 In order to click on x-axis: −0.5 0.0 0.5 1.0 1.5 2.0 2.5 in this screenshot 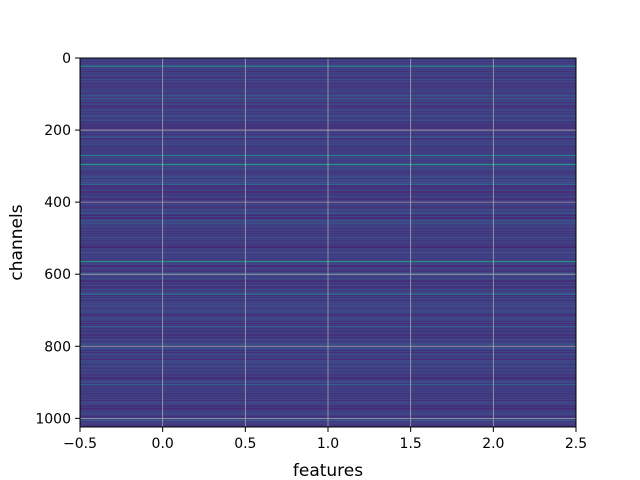, I will do `click(325, 439)`.